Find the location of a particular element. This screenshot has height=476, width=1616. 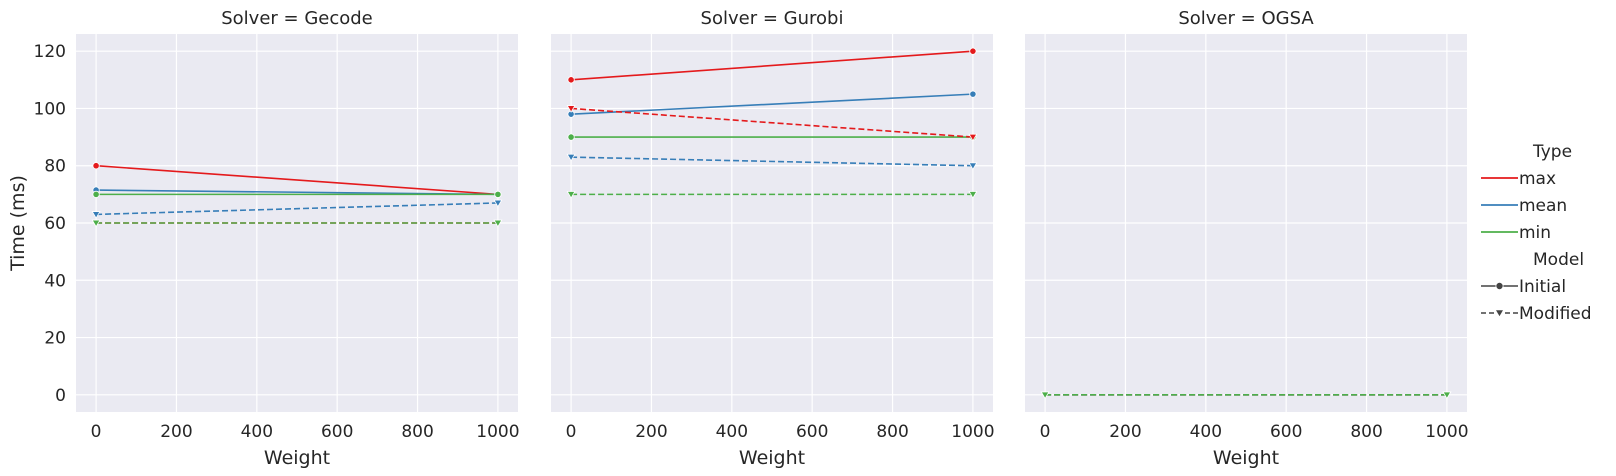

legend-marker-initial is located at coordinates (1499, 285).